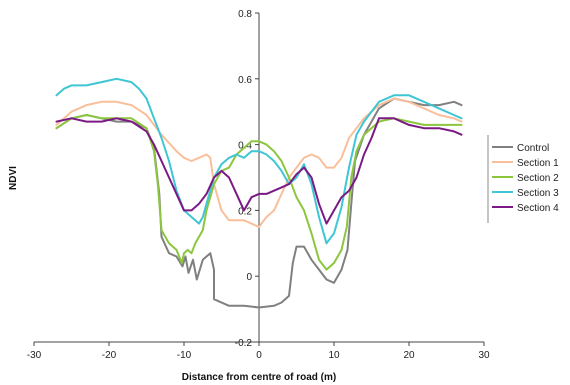 This screenshot has width=570, height=385. I want to click on y-tick-label: 0.8, so click(245, 14).